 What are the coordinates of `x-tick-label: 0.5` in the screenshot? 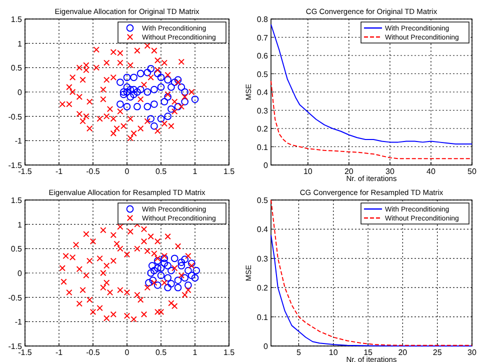 It's located at (161, 352).